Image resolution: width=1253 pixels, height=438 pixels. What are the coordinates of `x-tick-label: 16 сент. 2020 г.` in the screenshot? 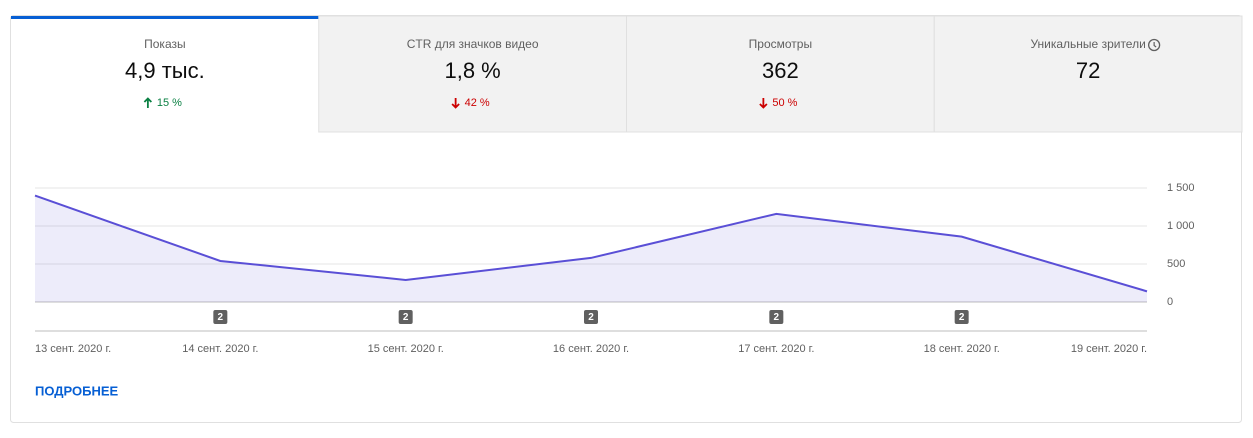 It's located at (591, 349).